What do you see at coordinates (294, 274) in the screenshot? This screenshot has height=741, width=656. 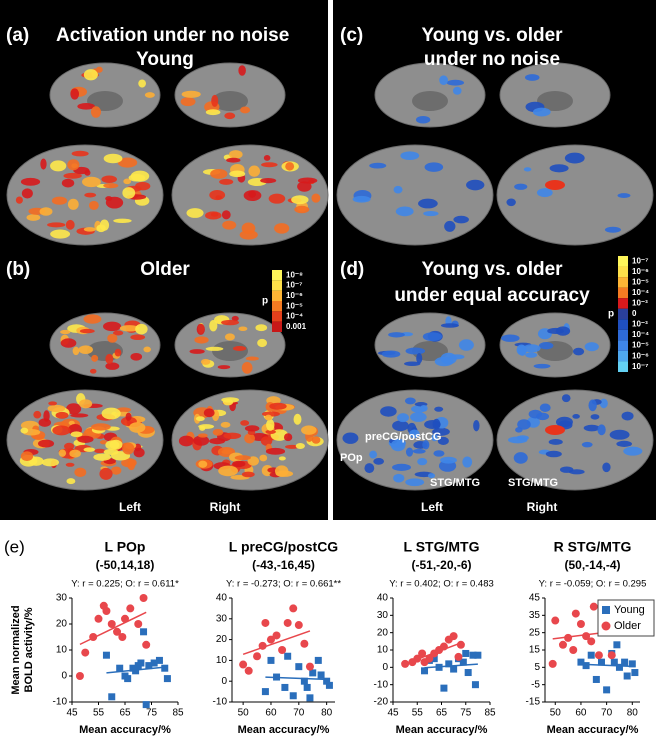 I see `colorbar-label: 10⁻⁸` at bounding box center [294, 274].